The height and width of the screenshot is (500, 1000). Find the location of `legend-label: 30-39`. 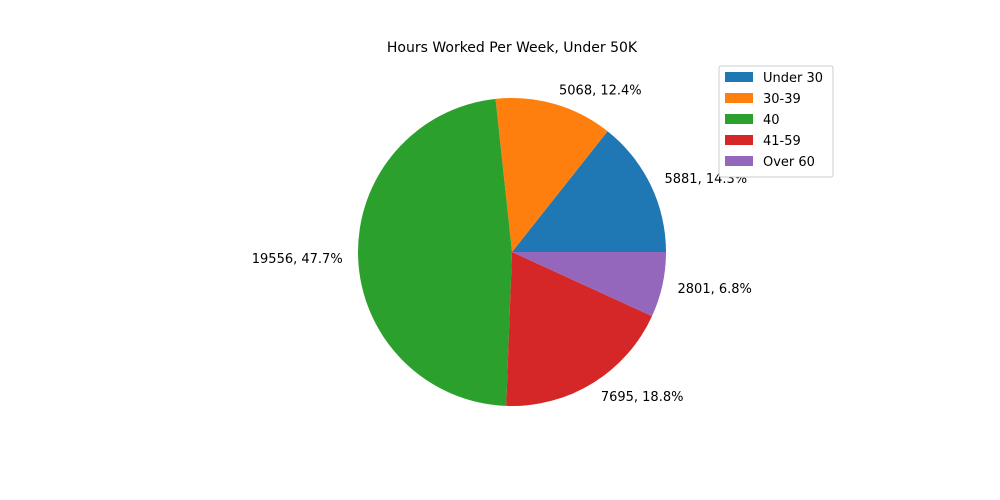

legend-label: 30-39 is located at coordinates (782, 99).